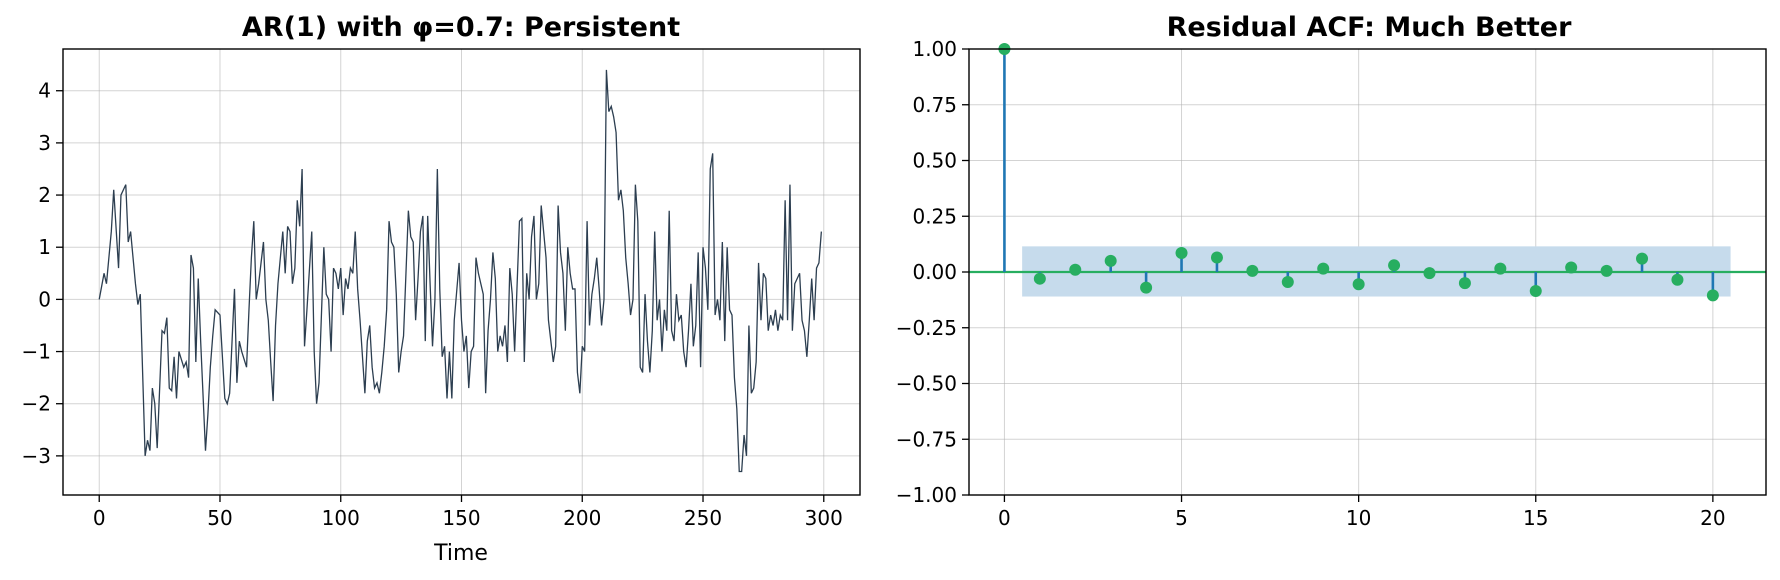  I want to click on ar1-x-tick-label: 200, so click(582, 518).